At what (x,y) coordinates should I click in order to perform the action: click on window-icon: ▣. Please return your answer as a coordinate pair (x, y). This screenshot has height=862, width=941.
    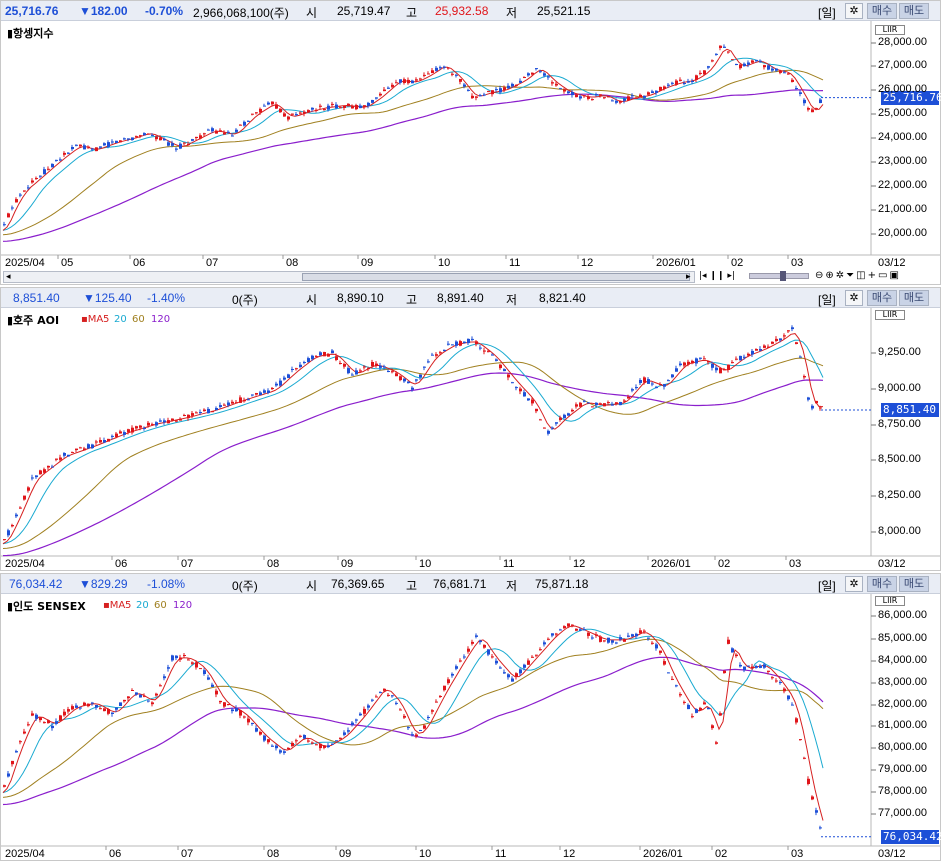
    Looking at the image, I should click on (895, 275).